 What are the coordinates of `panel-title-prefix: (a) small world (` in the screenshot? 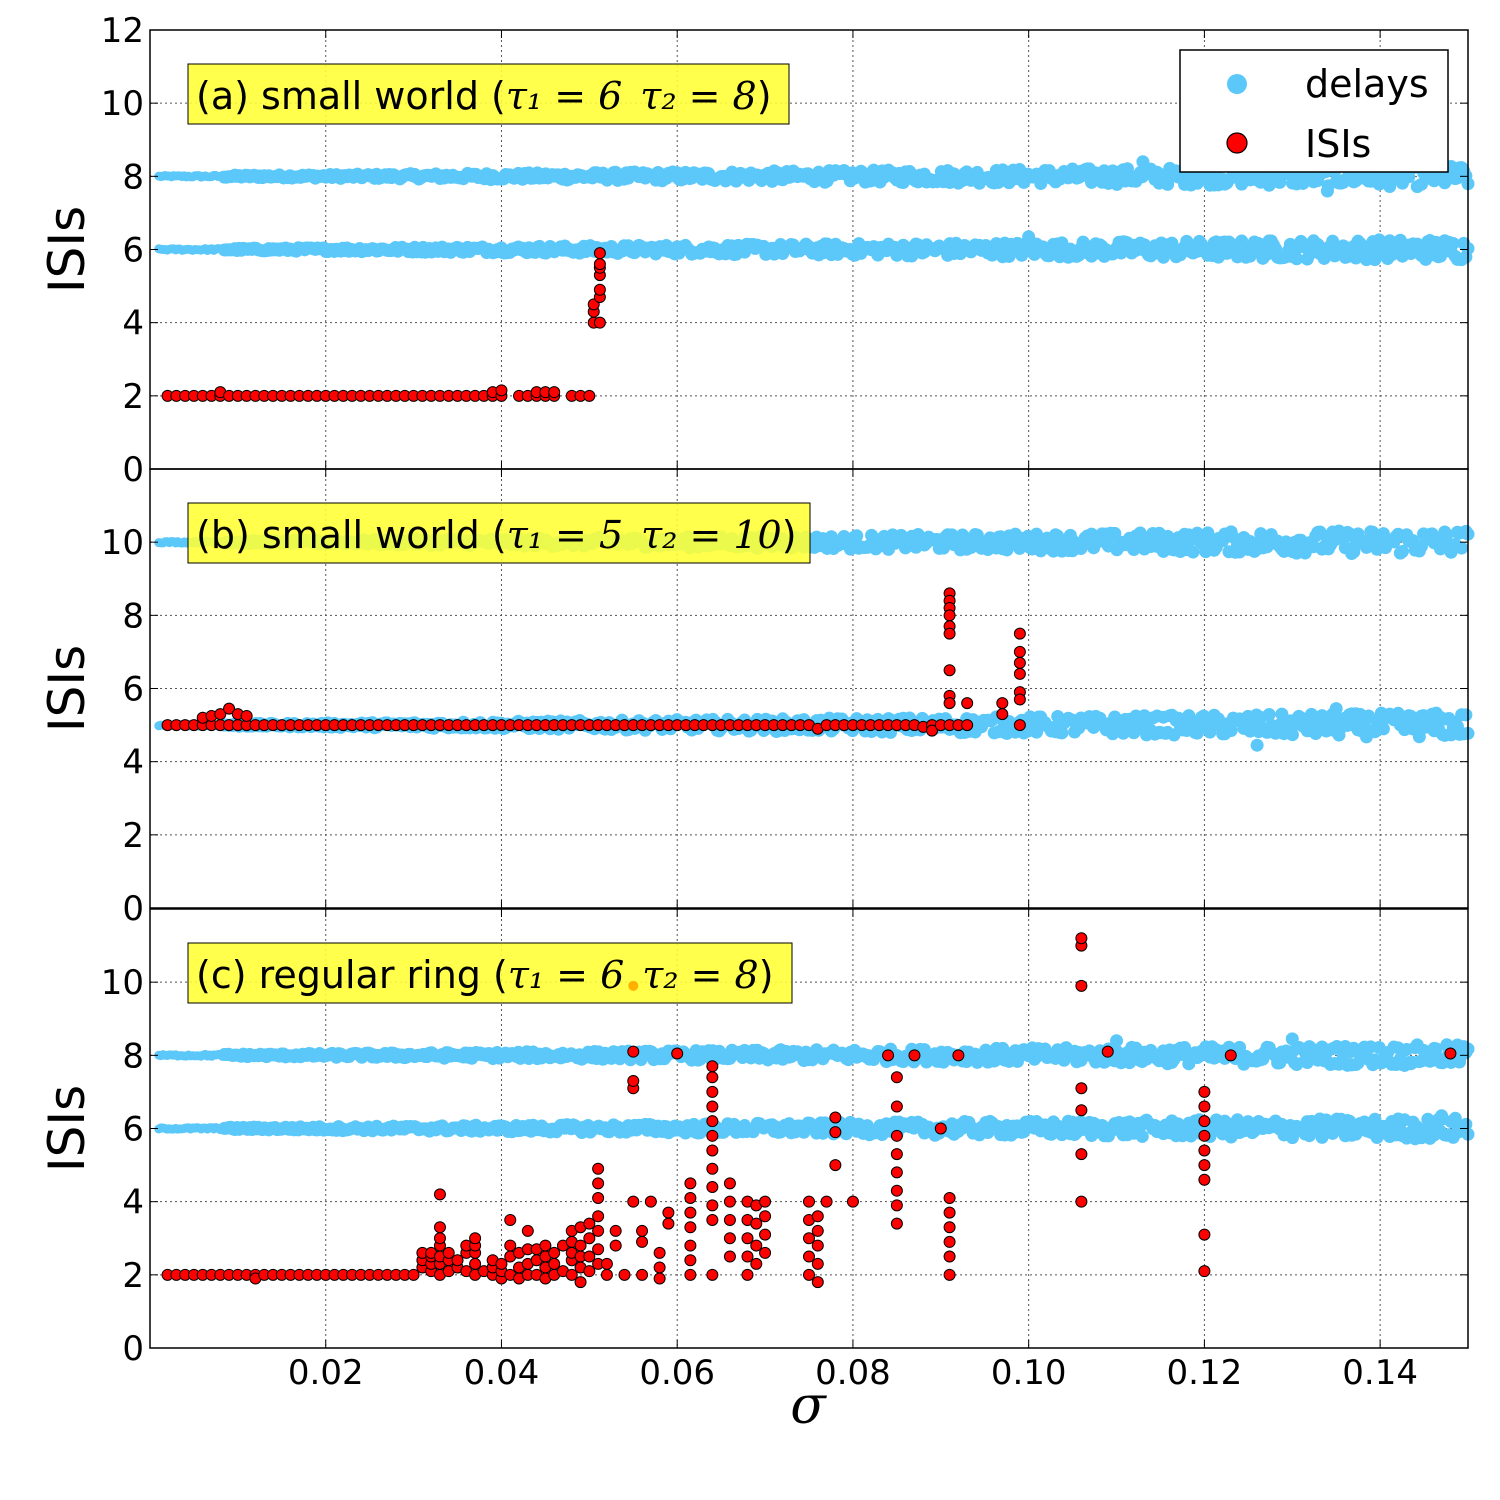 It's located at (351, 96).